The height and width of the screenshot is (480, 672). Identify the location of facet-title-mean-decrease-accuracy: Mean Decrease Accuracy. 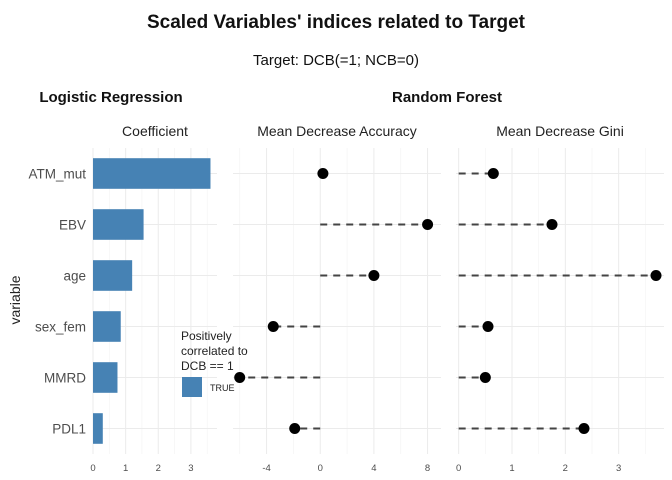
(337, 131).